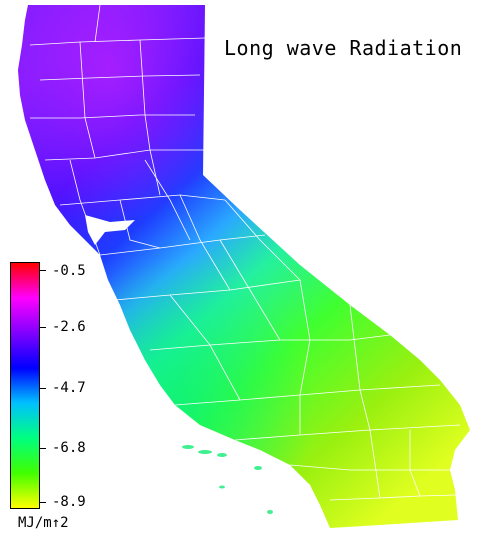 The image size is (500, 550). I want to click on legend-tick-label: -6.8, so click(69, 448).